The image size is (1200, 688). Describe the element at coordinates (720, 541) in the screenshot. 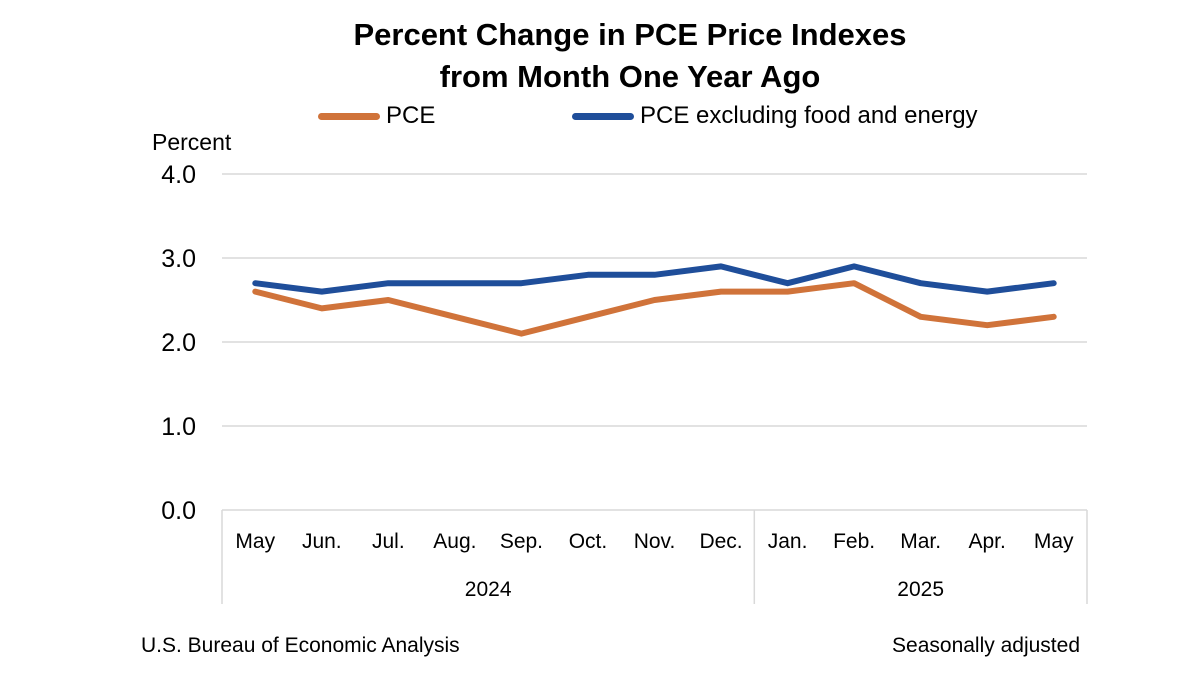

I see `x-tick-label-7: Dec.` at that location.